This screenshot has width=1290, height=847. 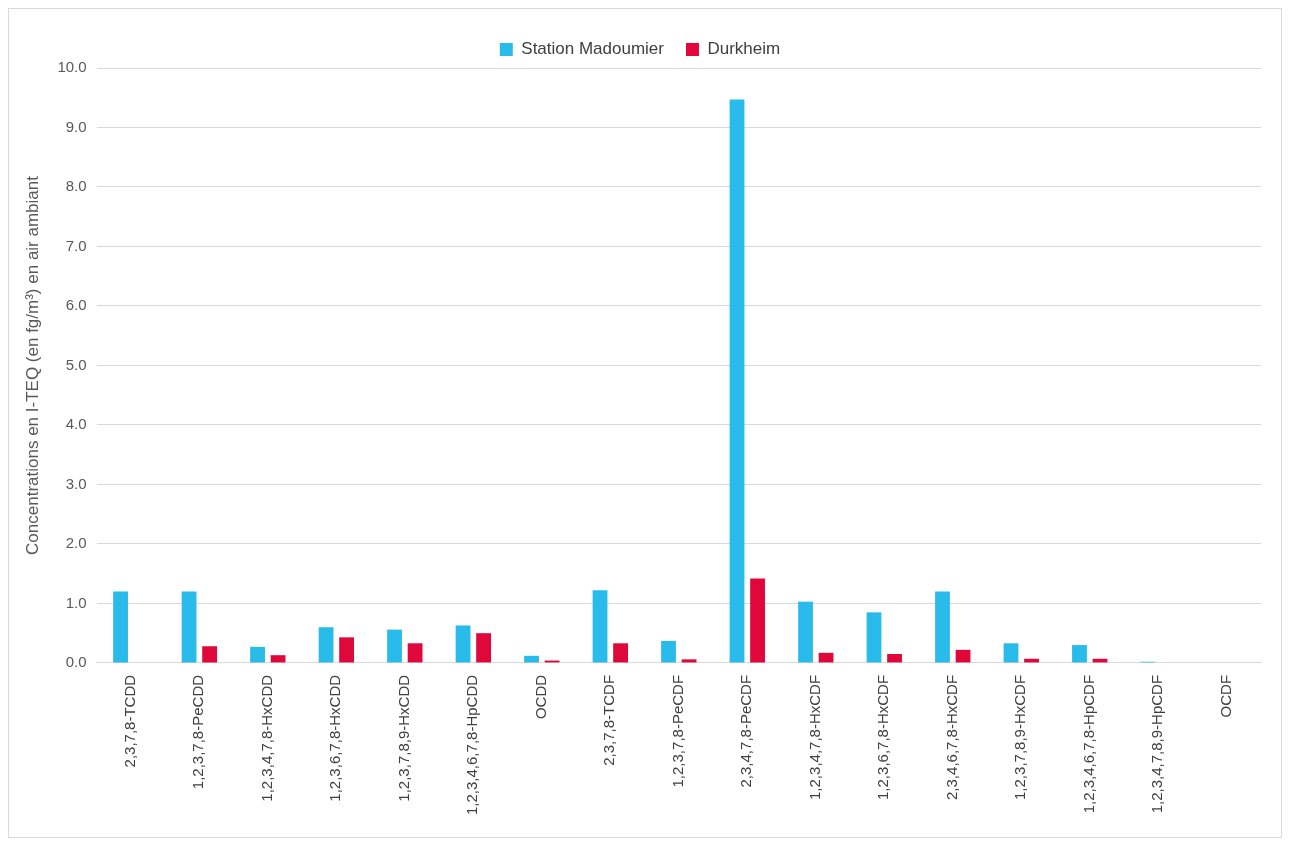 I want to click on y-tick-label: 1.0, so click(x=76, y=602).